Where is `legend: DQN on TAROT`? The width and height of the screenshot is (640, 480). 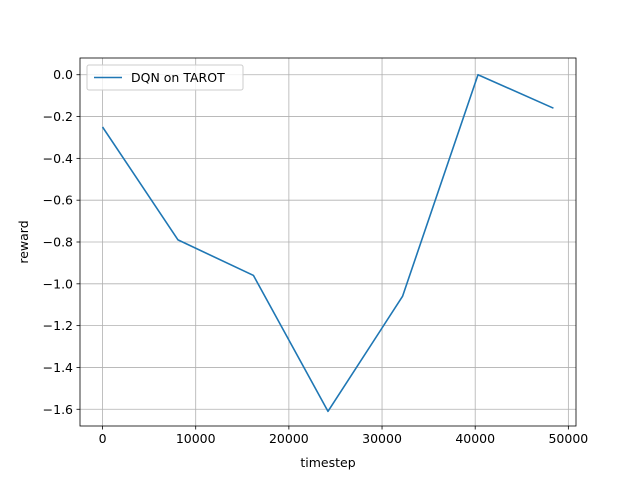
legend: DQN on TAROT is located at coordinates (165, 77).